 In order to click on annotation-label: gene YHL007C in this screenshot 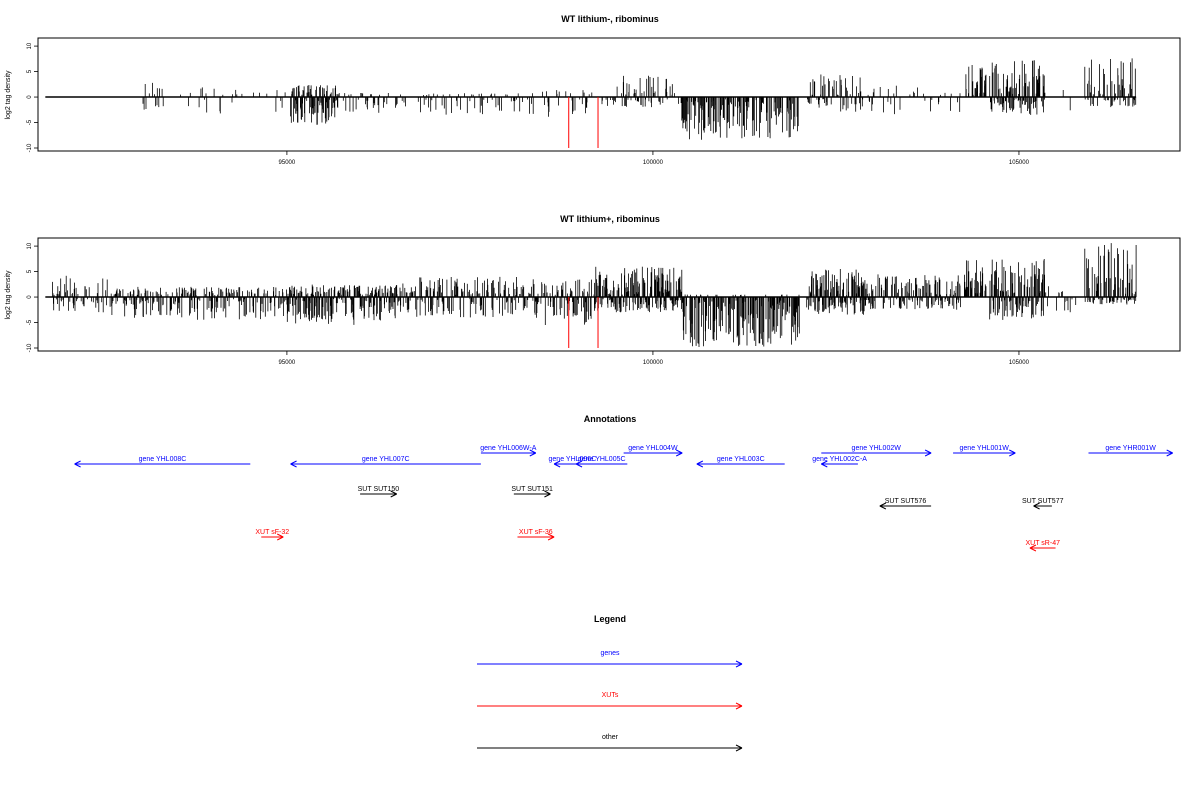, I will do `click(386, 459)`.